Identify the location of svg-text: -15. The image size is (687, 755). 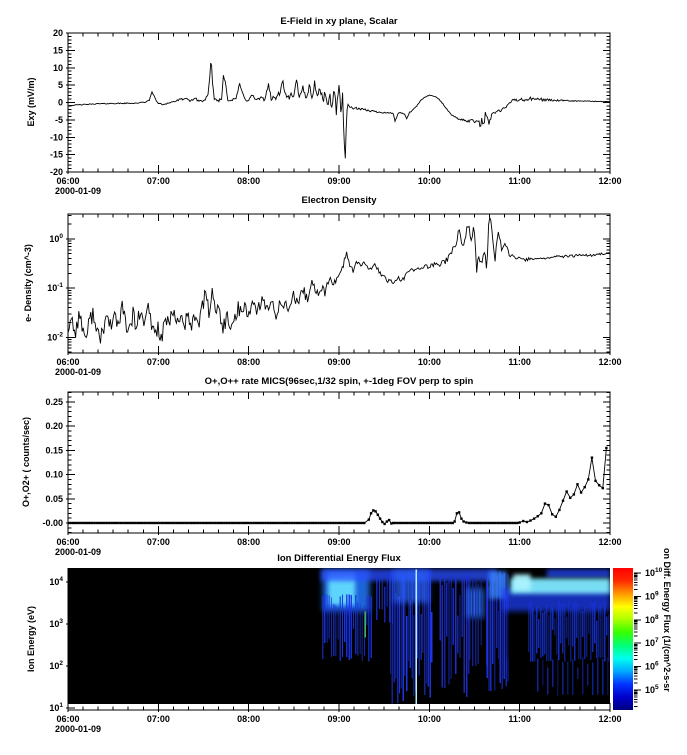
(56, 155).